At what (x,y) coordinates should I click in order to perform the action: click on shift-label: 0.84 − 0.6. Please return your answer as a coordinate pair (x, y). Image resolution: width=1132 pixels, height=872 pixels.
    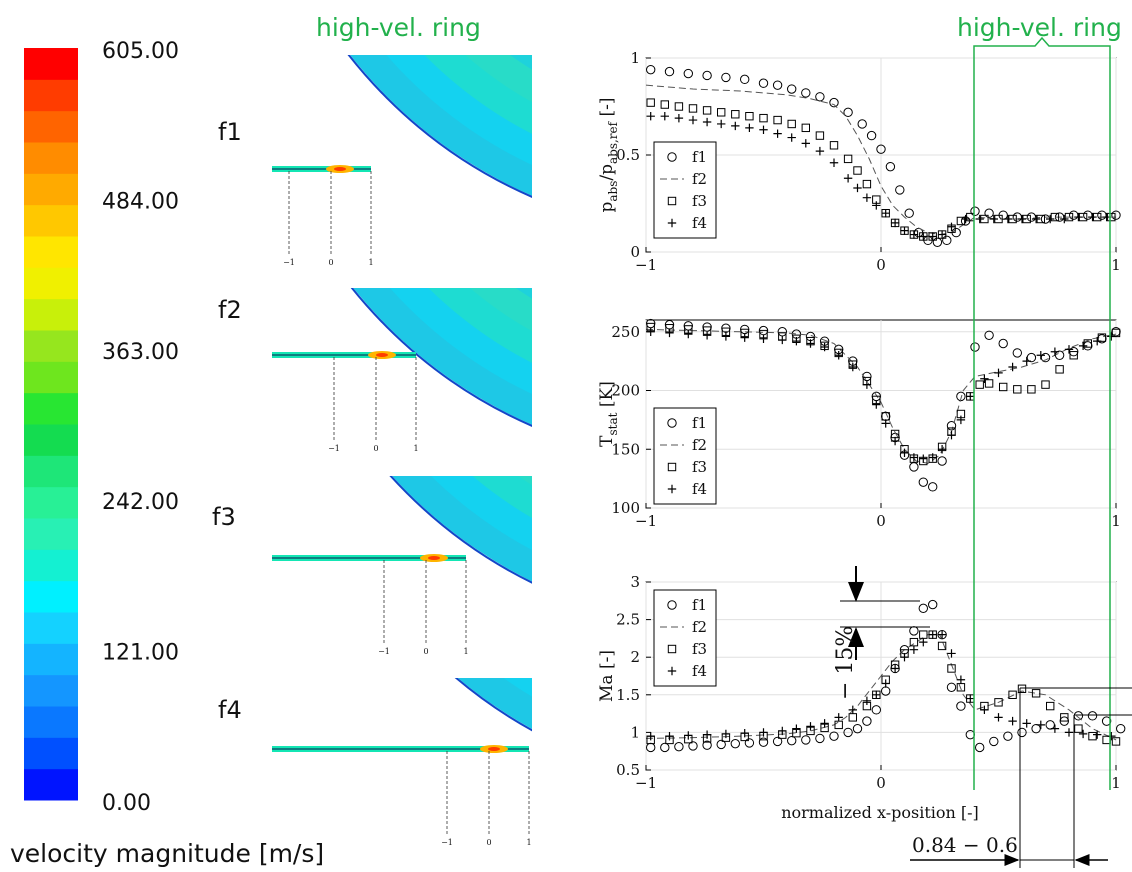
    Looking at the image, I should click on (965, 845).